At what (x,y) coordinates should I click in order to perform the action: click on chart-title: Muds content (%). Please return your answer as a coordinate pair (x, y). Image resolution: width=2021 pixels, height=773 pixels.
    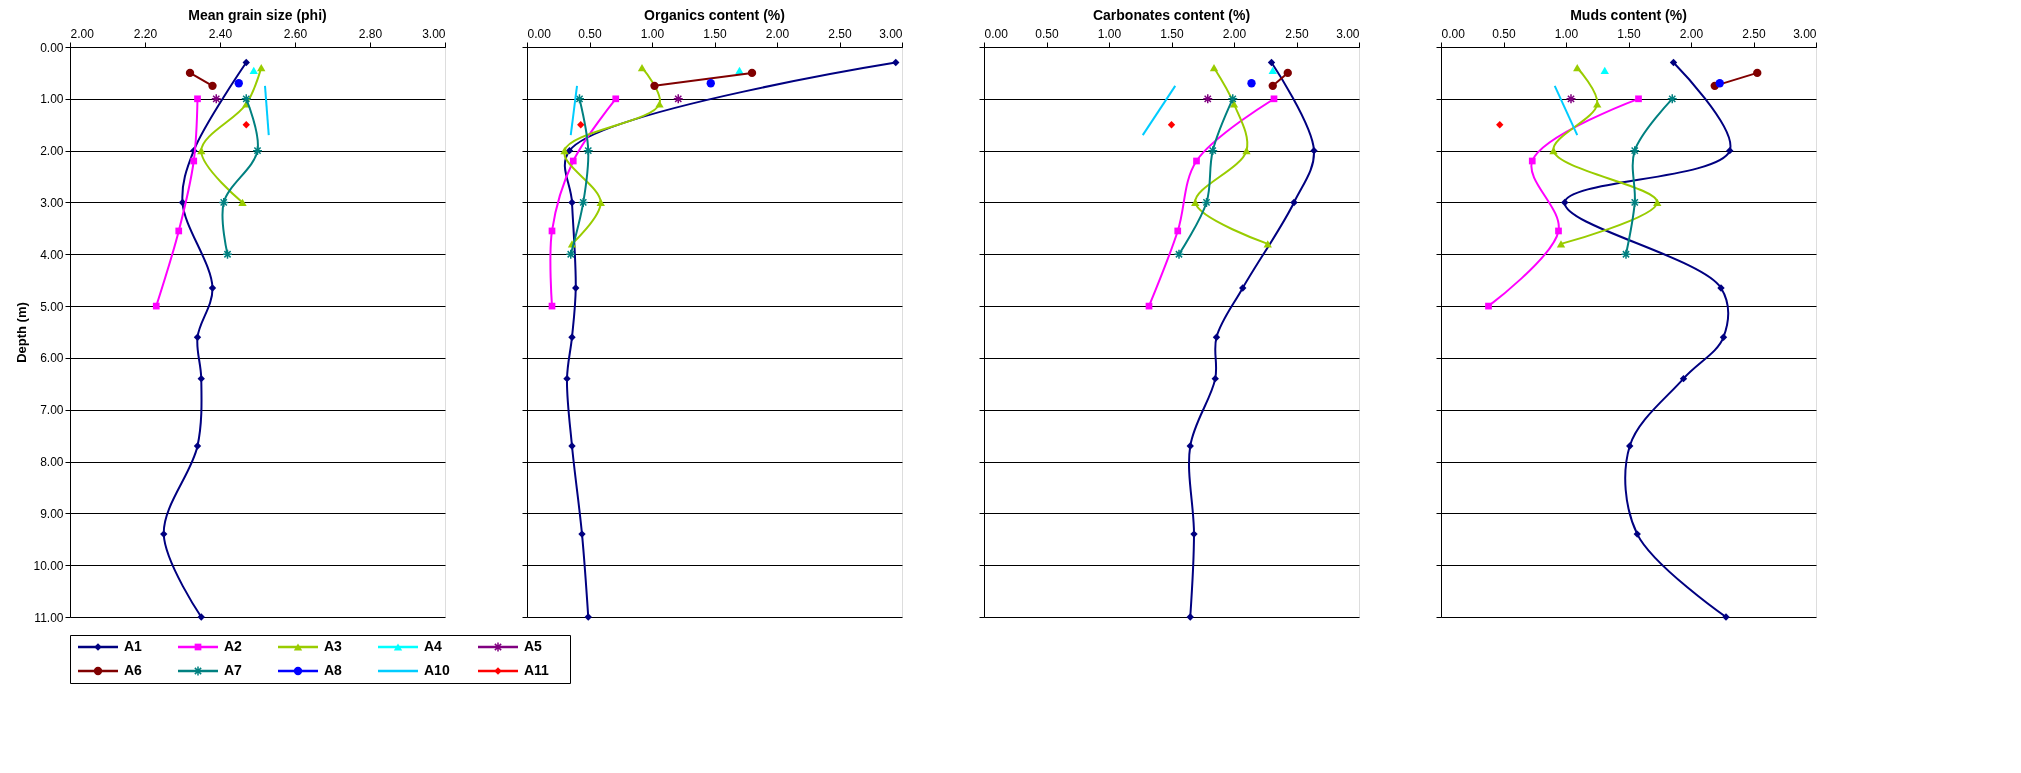
    Looking at the image, I should click on (1628, 15).